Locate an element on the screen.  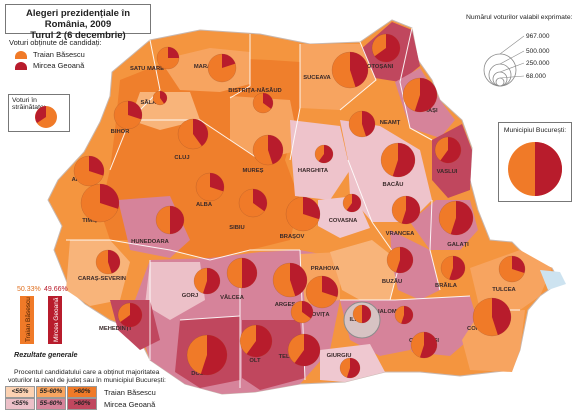
county-label-tulcea: TULCEA is located at coordinates (504, 290).